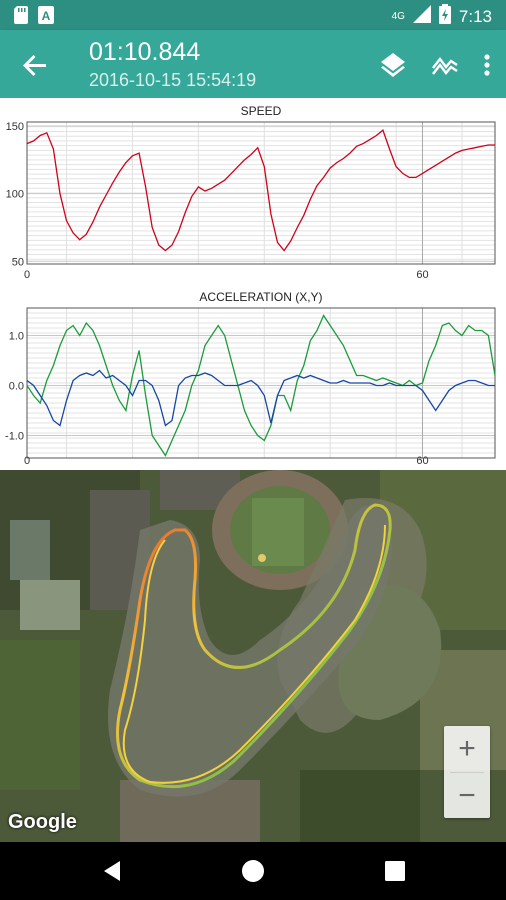 Image resolution: width=506 pixels, height=900 pixels. Describe the element at coordinates (395, 871) in the screenshot. I see `recents-square-icon` at that location.